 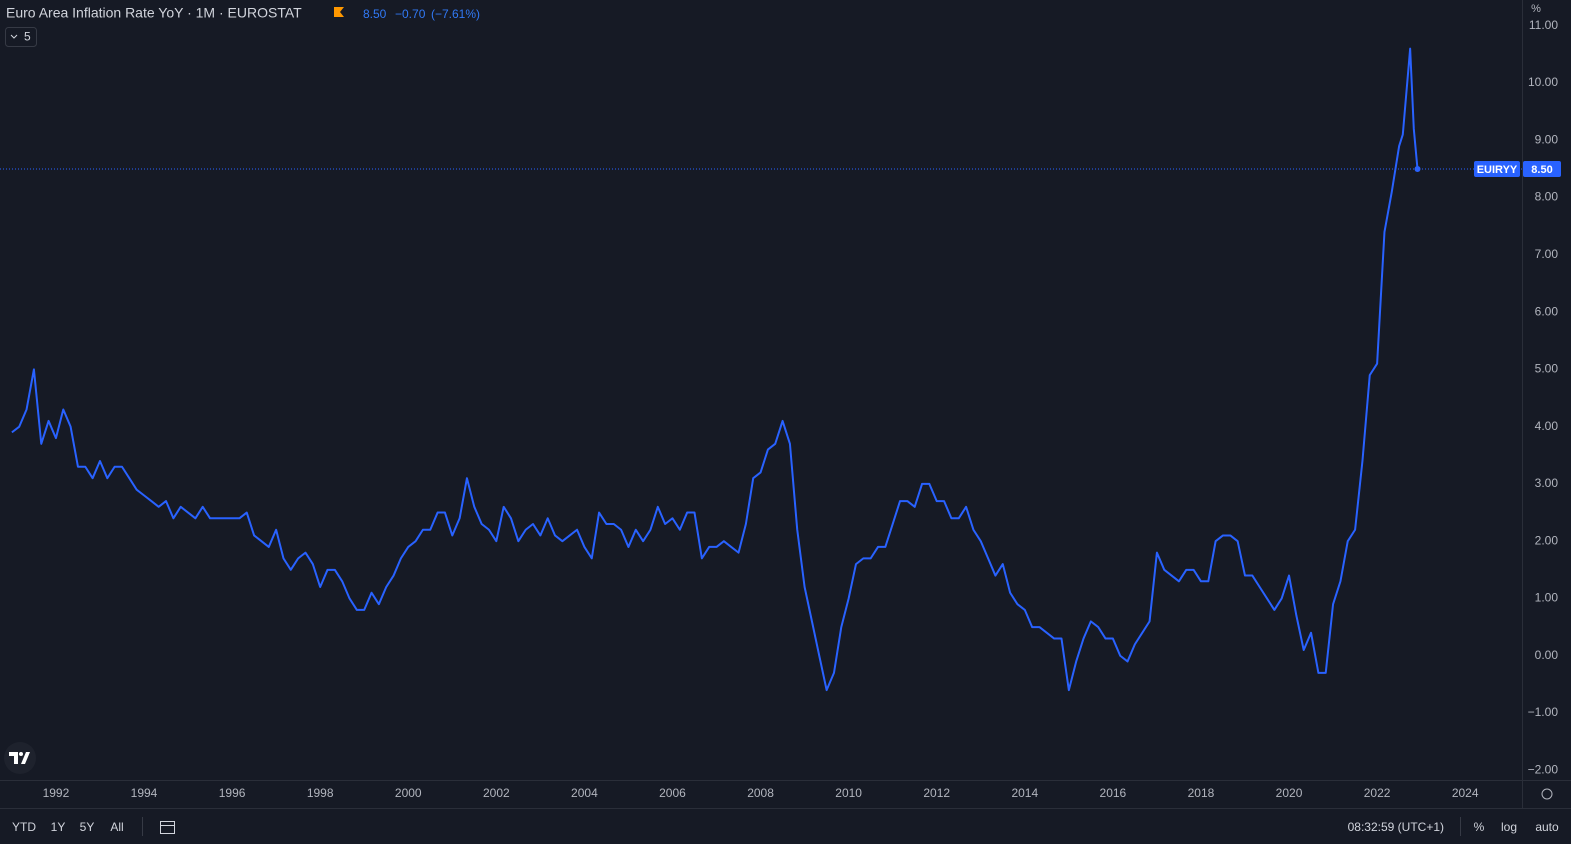 What do you see at coordinates (785, 827) in the screenshot?
I see `toolbar: YTD 1Y 5Y All 08:32:59 (UTC+1)% log auto` at bounding box center [785, 827].